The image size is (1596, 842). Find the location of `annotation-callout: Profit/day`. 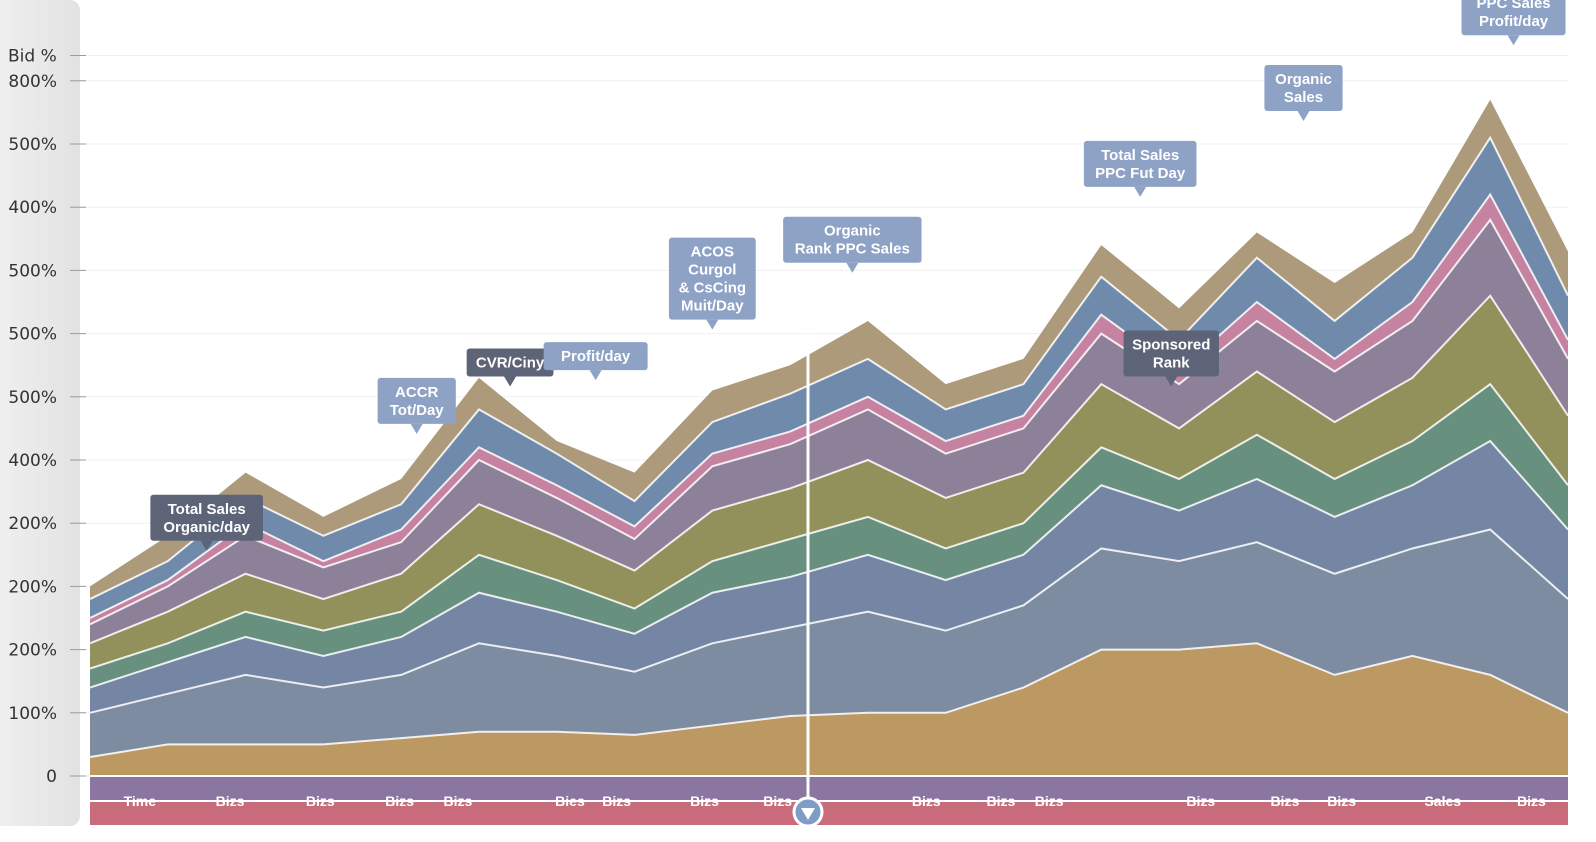

annotation-callout: Profit/day is located at coordinates (595, 361).